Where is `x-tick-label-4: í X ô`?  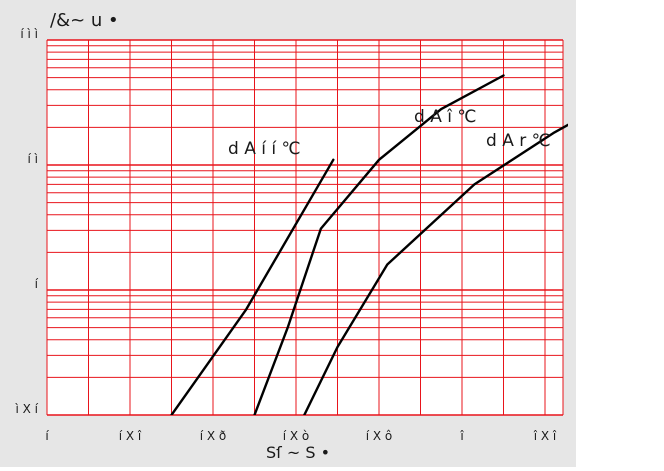
x-tick-label-4: í X ô is located at coordinates (379, 436).